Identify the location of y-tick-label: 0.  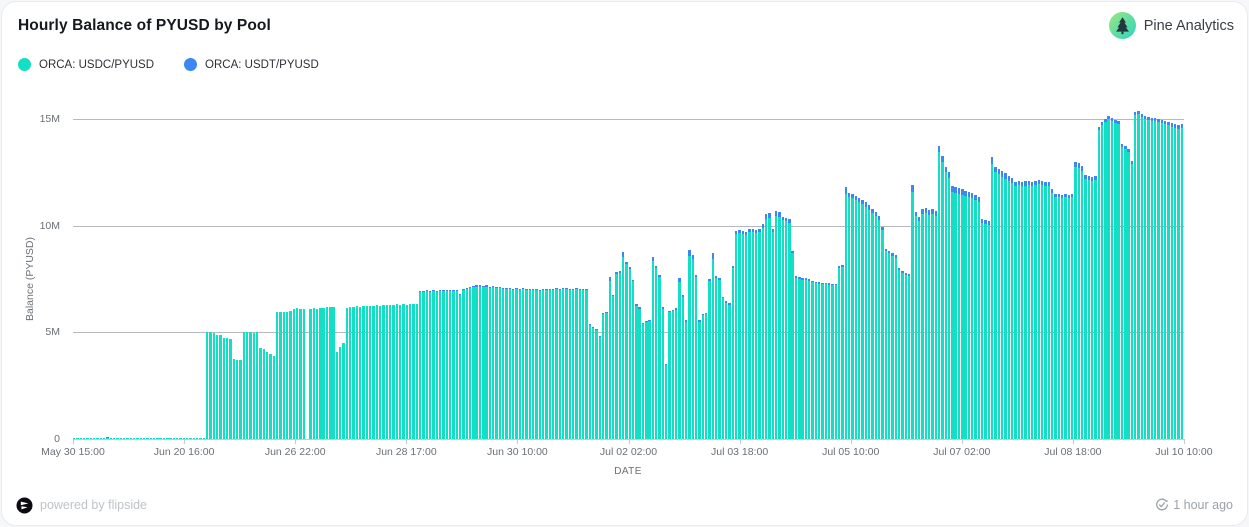
(57, 439).